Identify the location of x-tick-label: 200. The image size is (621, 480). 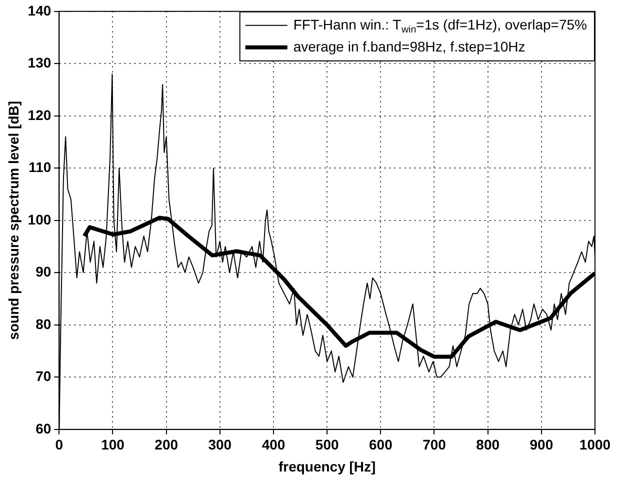
(166, 444).